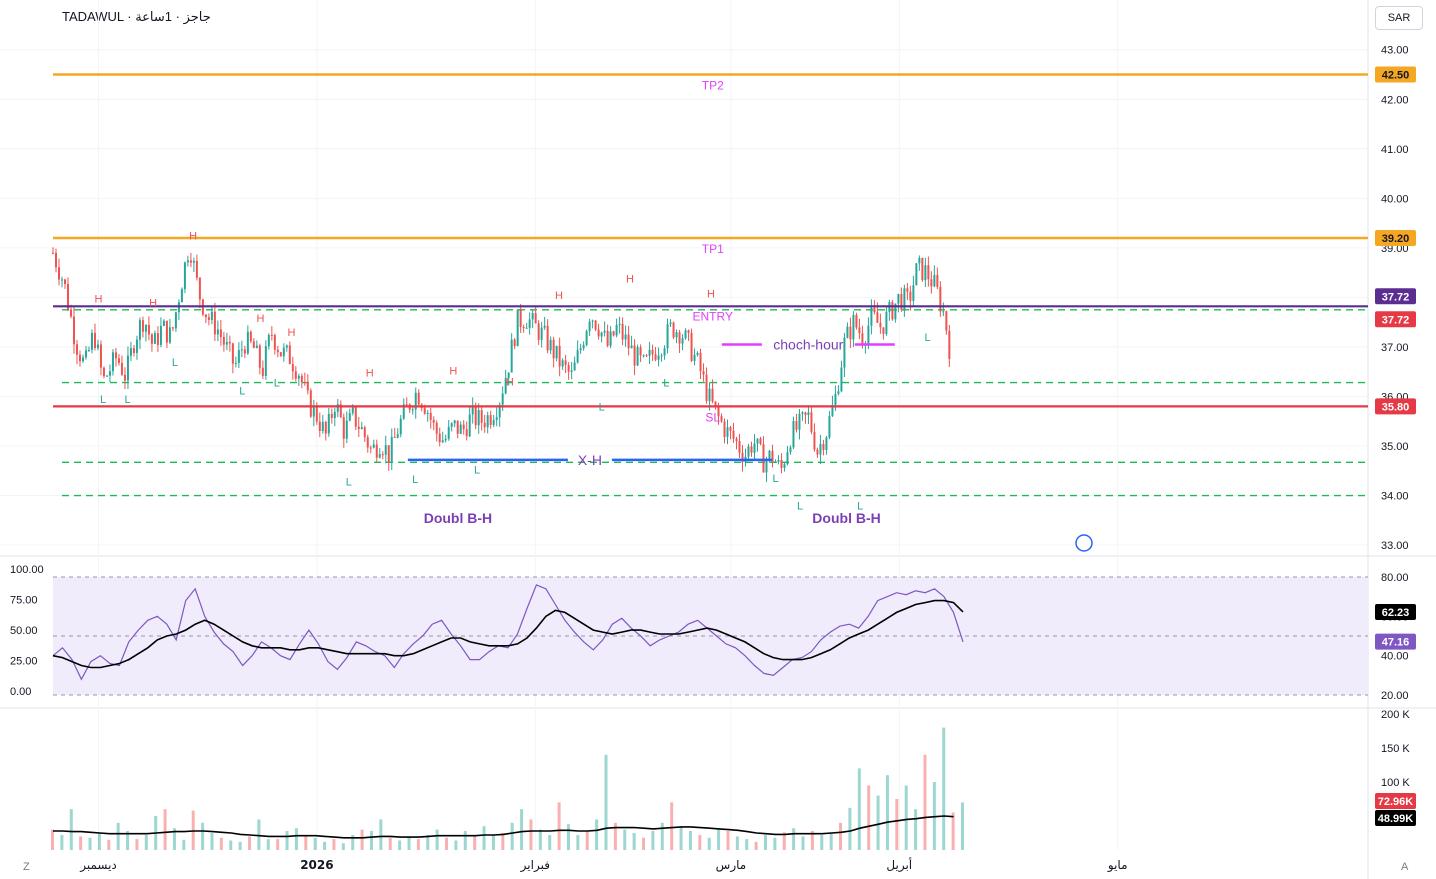  I want to click on volume-badge, so click(1395, 818).